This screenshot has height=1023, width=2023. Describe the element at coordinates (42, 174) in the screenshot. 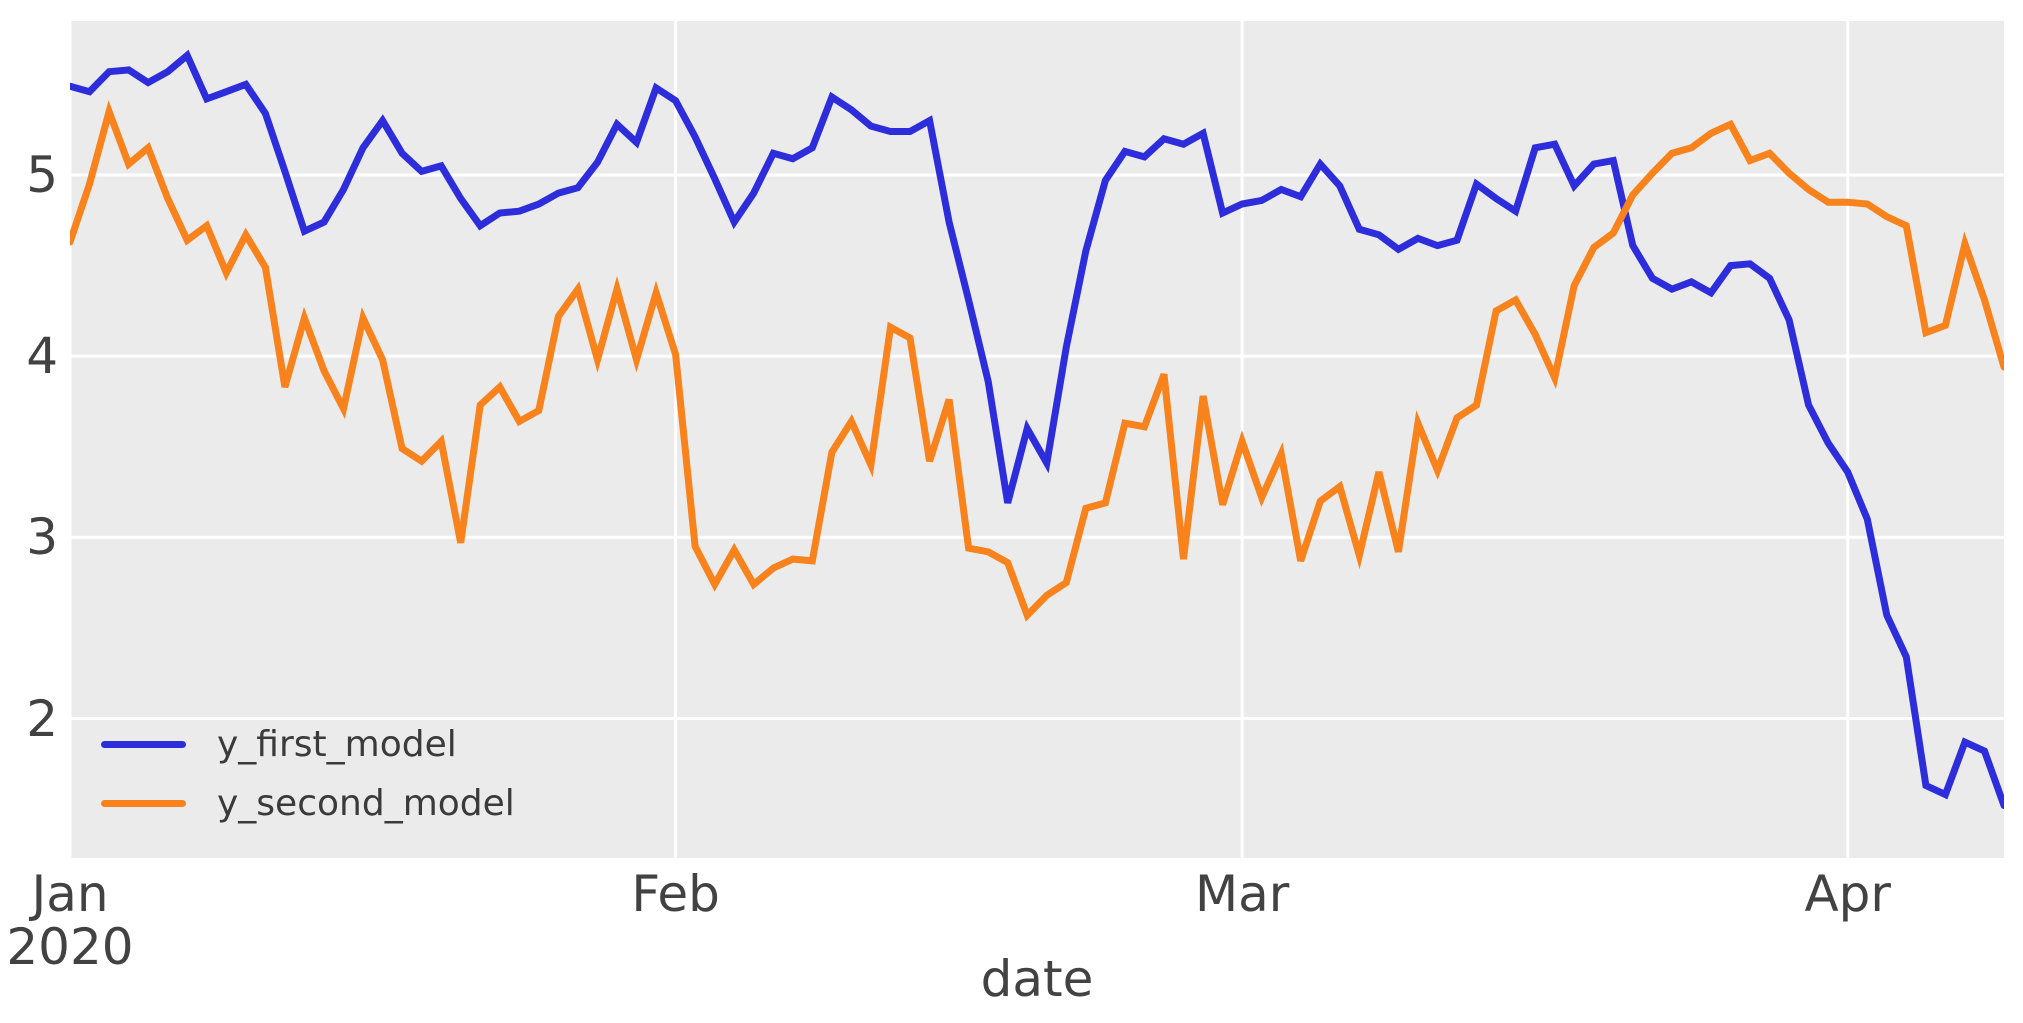

I see `y-tick-label: 5` at that location.